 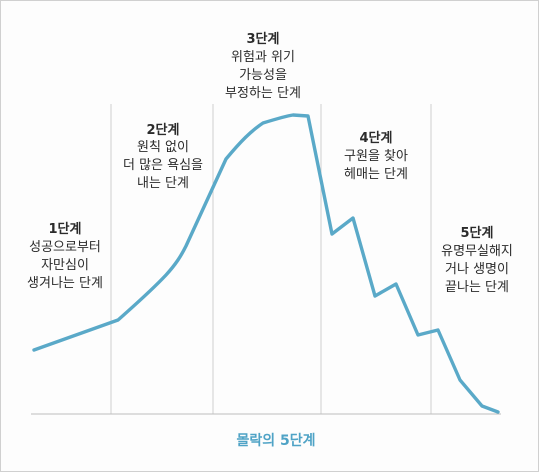 What do you see at coordinates (275, 440) in the screenshot?
I see `diagram-caption: 몰락의 5단계` at bounding box center [275, 440].